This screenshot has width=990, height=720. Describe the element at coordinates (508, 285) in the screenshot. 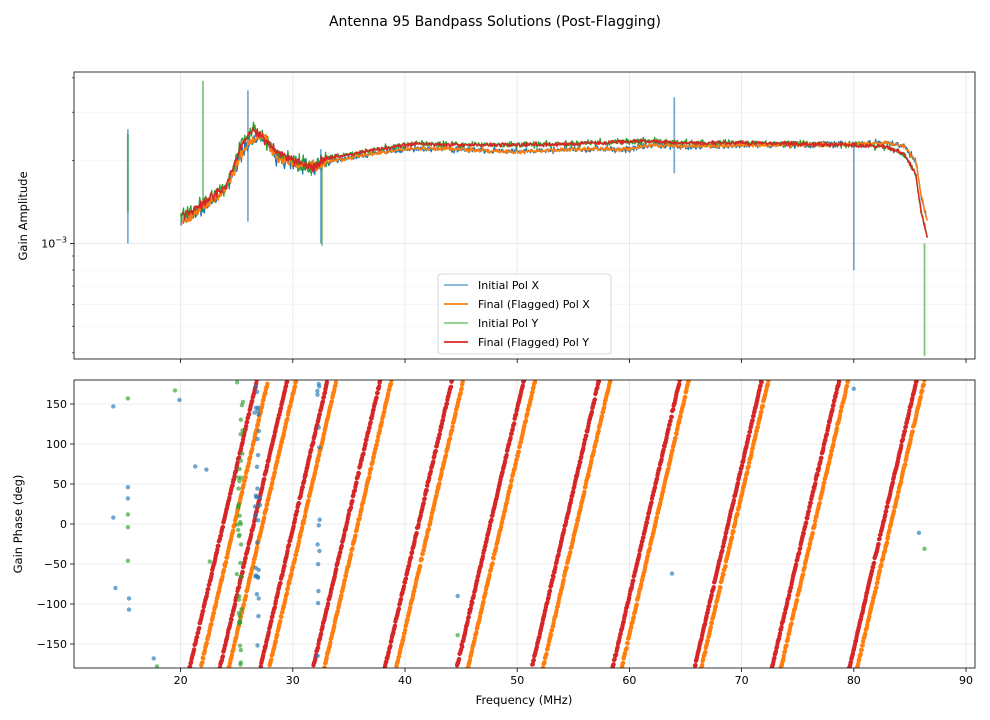

I see `legend-label-initial-x: Initial Pol X` at that location.